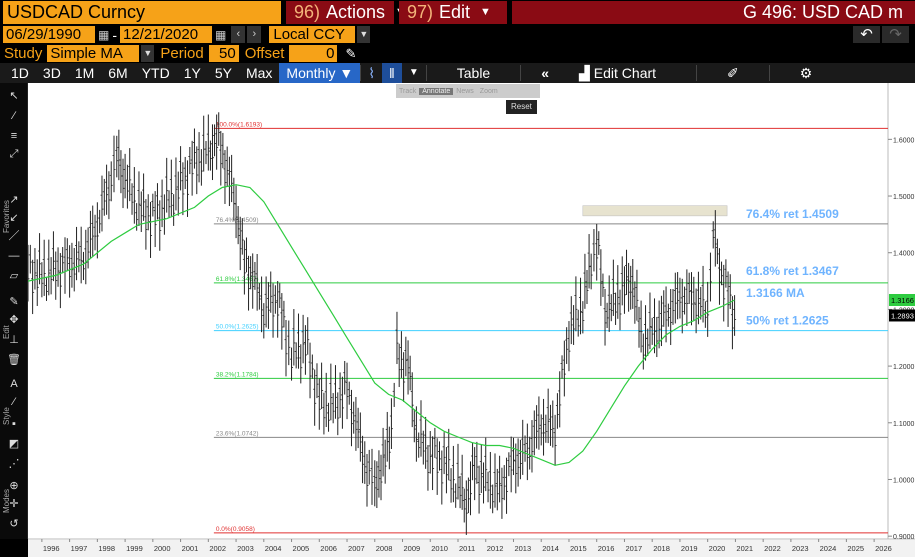 The width and height of the screenshot is (915, 557). I want to click on fib-level-label: 0.0%(0.9058), so click(235, 529).